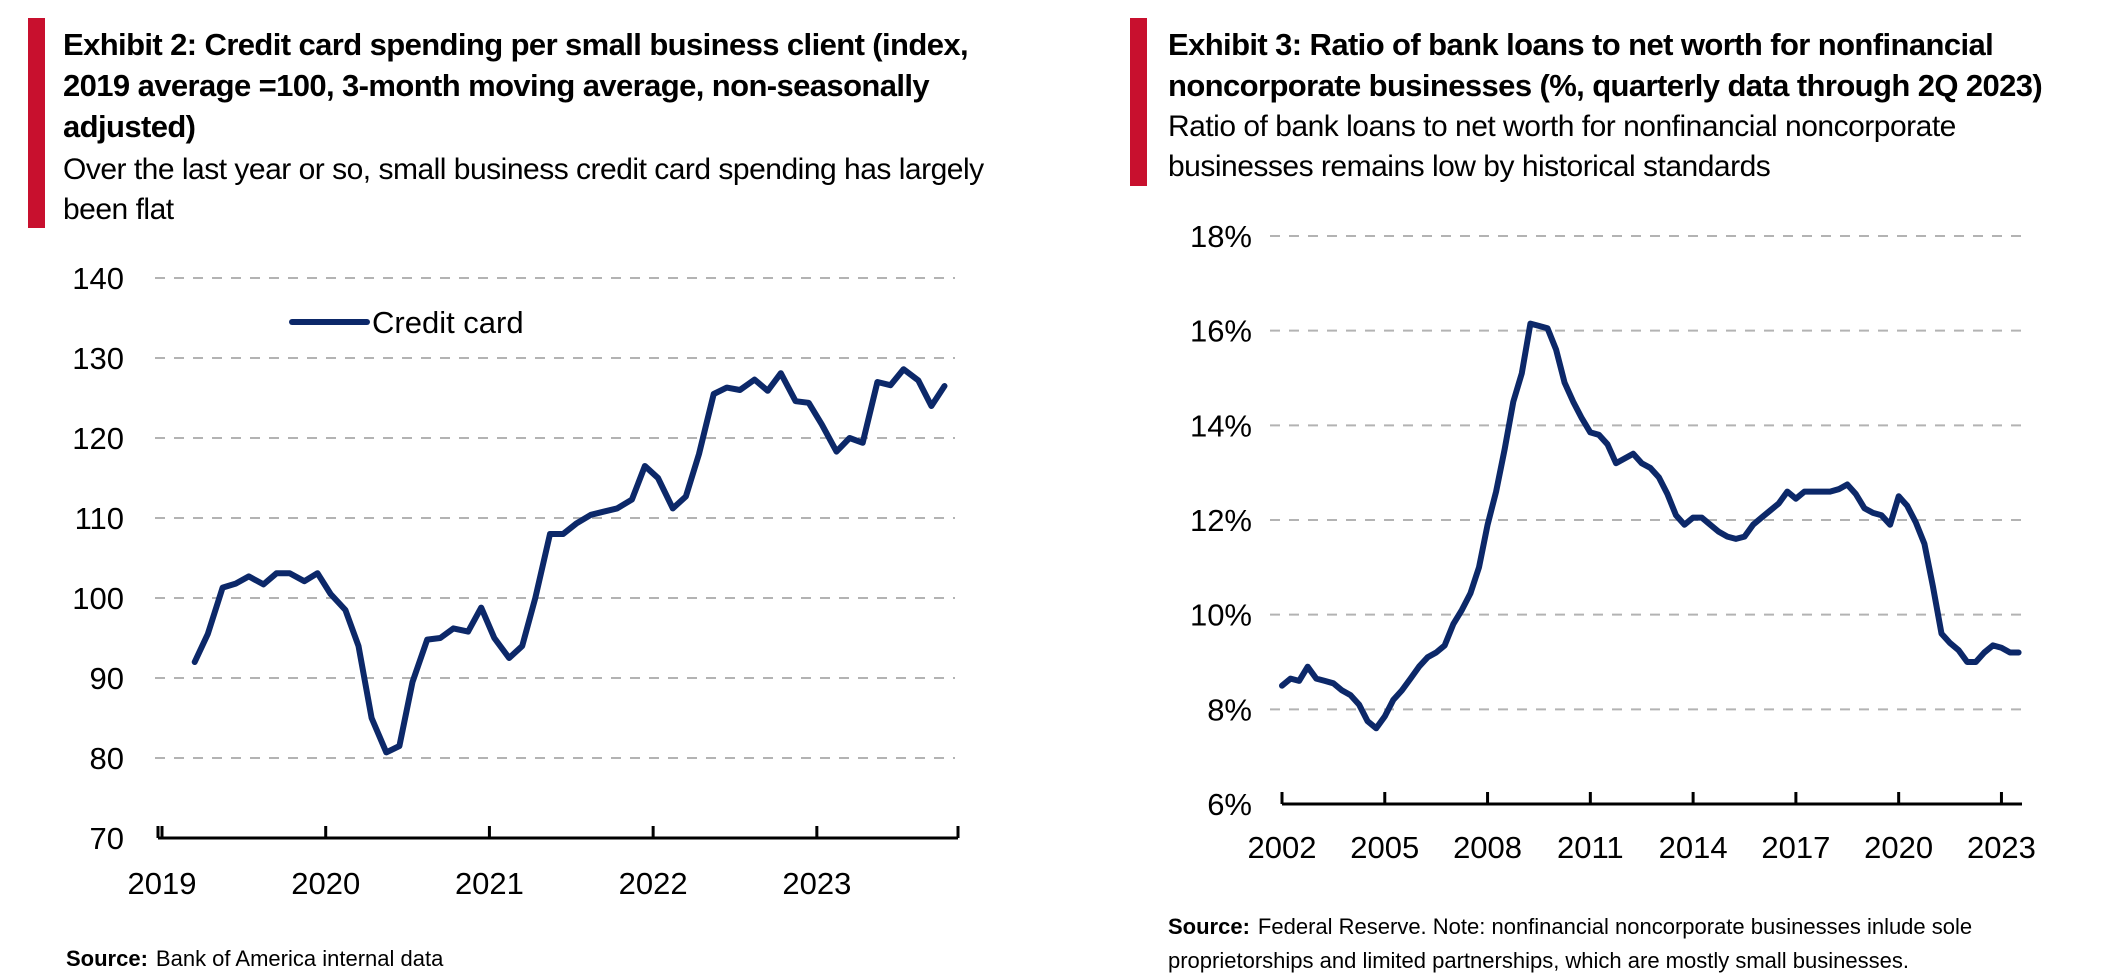 This screenshot has width=2118, height=978. I want to click on y-tick-label: 80, so click(107, 758).